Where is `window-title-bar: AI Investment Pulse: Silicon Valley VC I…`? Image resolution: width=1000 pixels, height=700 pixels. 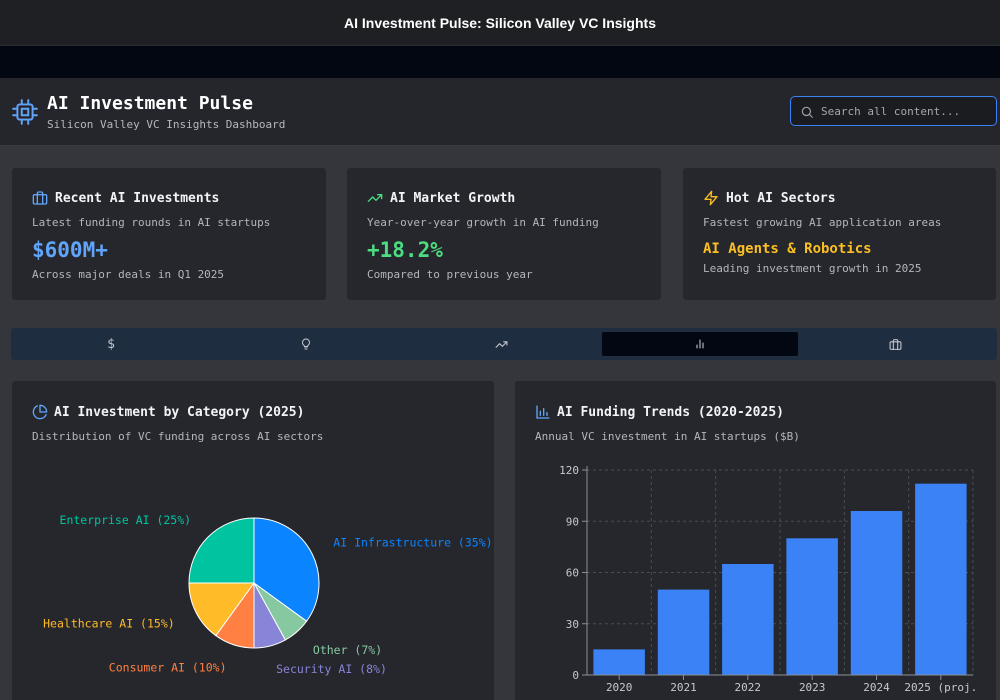 window-title-bar: AI Investment Pulse: Silicon Valley VC I… is located at coordinates (500, 23).